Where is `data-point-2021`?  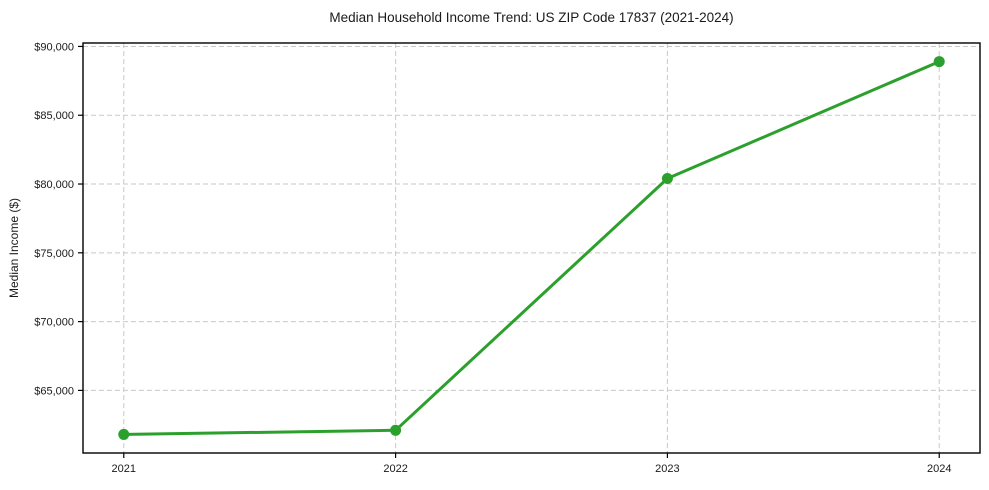
data-point-2021 is located at coordinates (124, 434).